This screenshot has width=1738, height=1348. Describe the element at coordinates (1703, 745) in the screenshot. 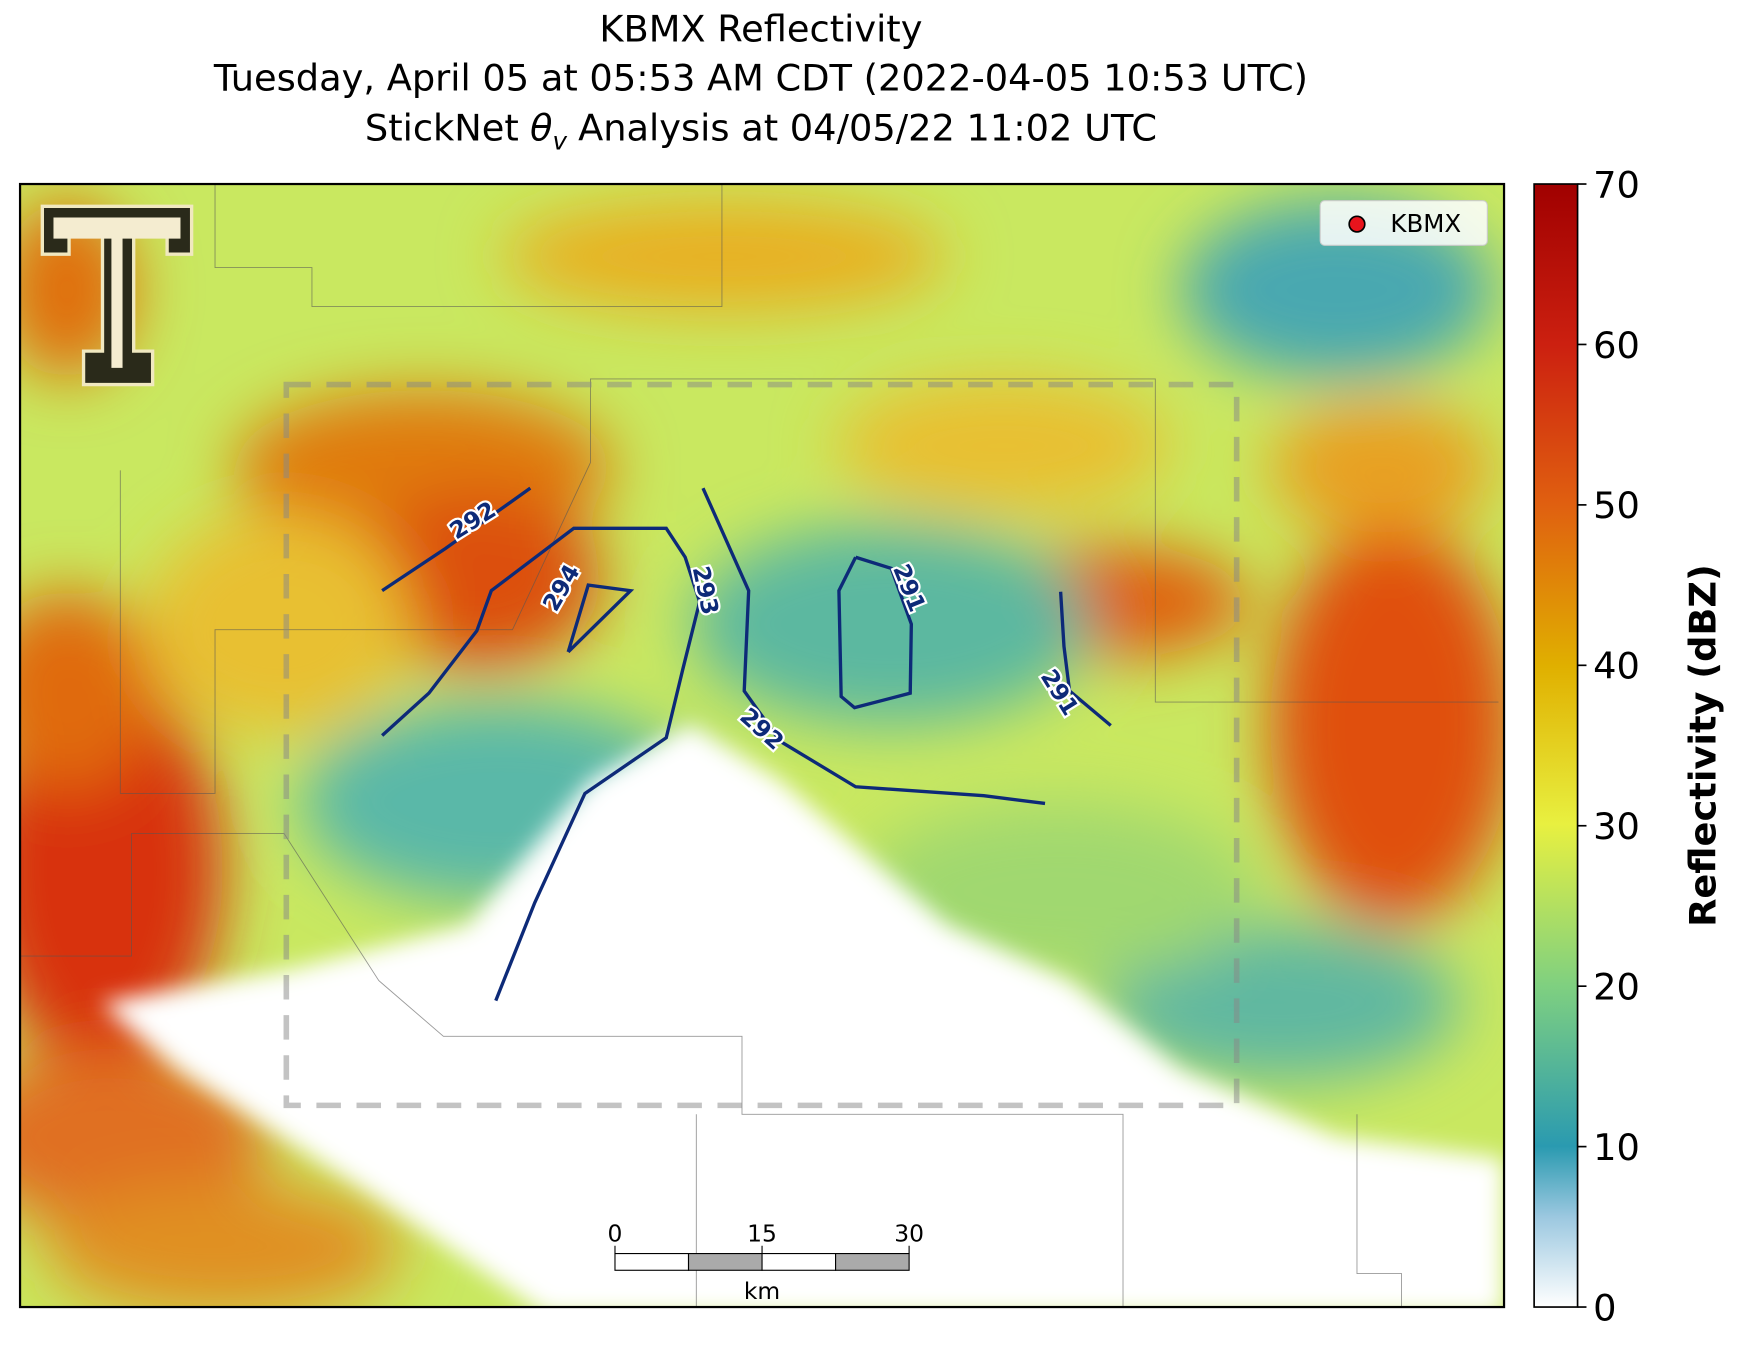

I see `colorbar-label: Reflectivity (dBZ)` at that location.